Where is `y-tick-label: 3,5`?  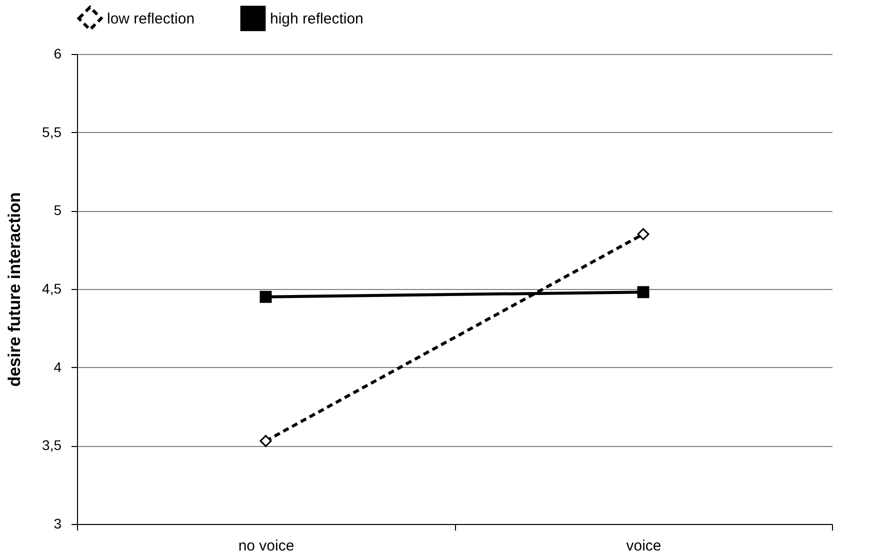
y-tick-label: 3,5 is located at coordinates (52, 445).